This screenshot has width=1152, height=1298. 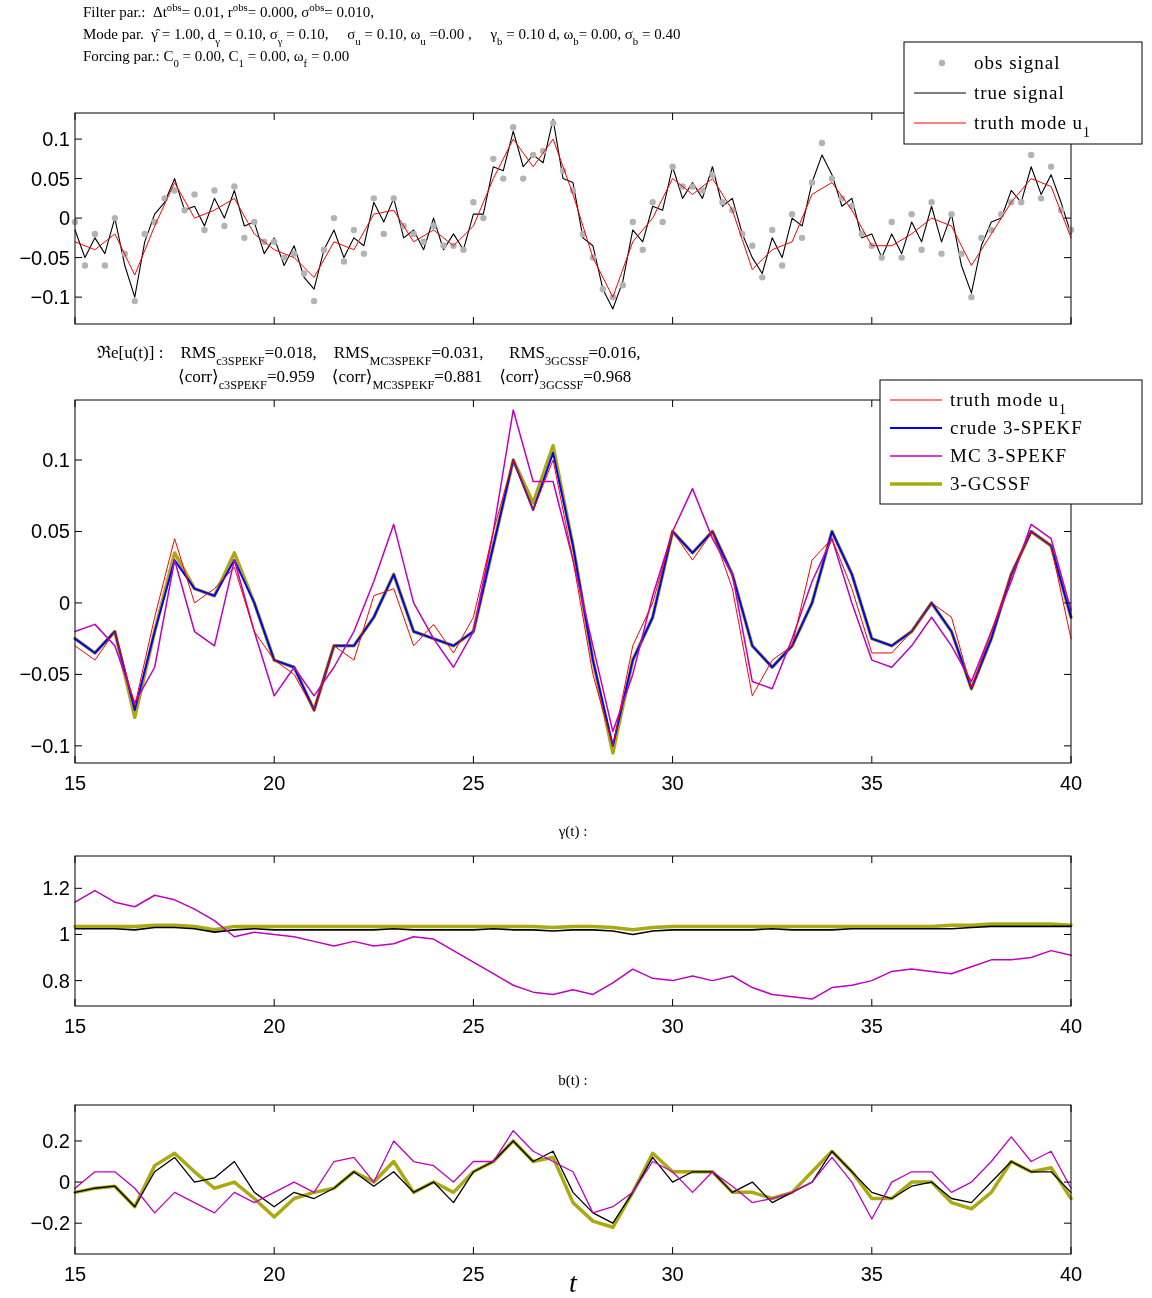 I want to click on legend-label: 3-GCSSF, so click(x=990, y=483).